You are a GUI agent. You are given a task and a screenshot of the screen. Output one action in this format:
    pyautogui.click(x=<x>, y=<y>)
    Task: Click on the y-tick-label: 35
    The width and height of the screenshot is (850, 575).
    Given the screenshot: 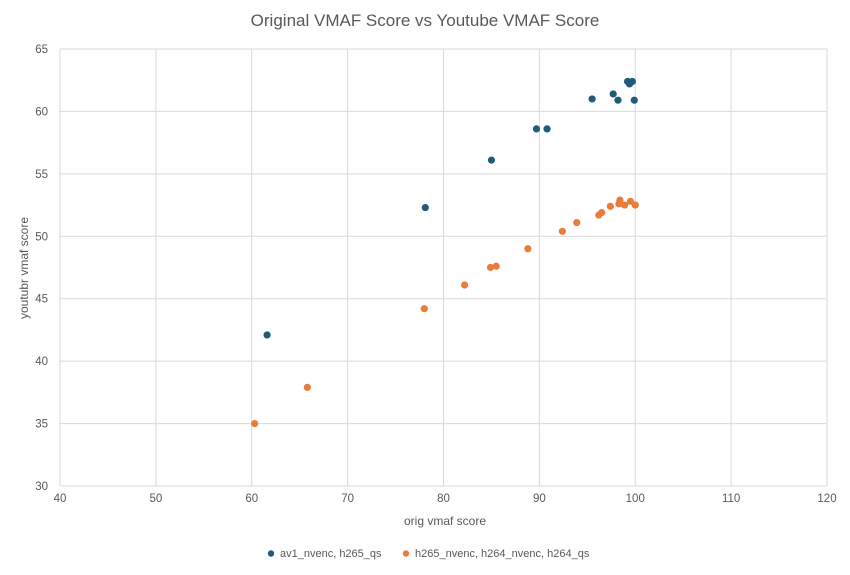 What is the action you would take?
    pyautogui.click(x=41, y=425)
    